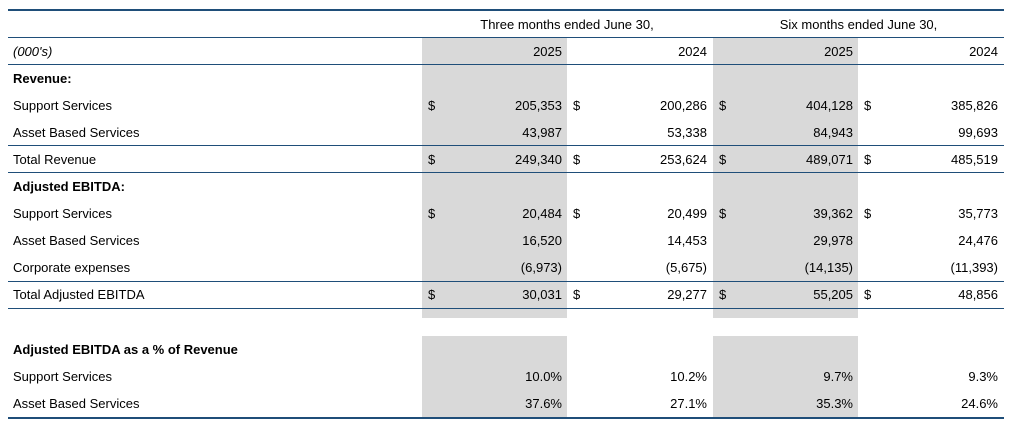 The width and height of the screenshot is (1024, 431). Describe the element at coordinates (72, 267) in the screenshot. I see `row-label: Corporate expenses` at that location.